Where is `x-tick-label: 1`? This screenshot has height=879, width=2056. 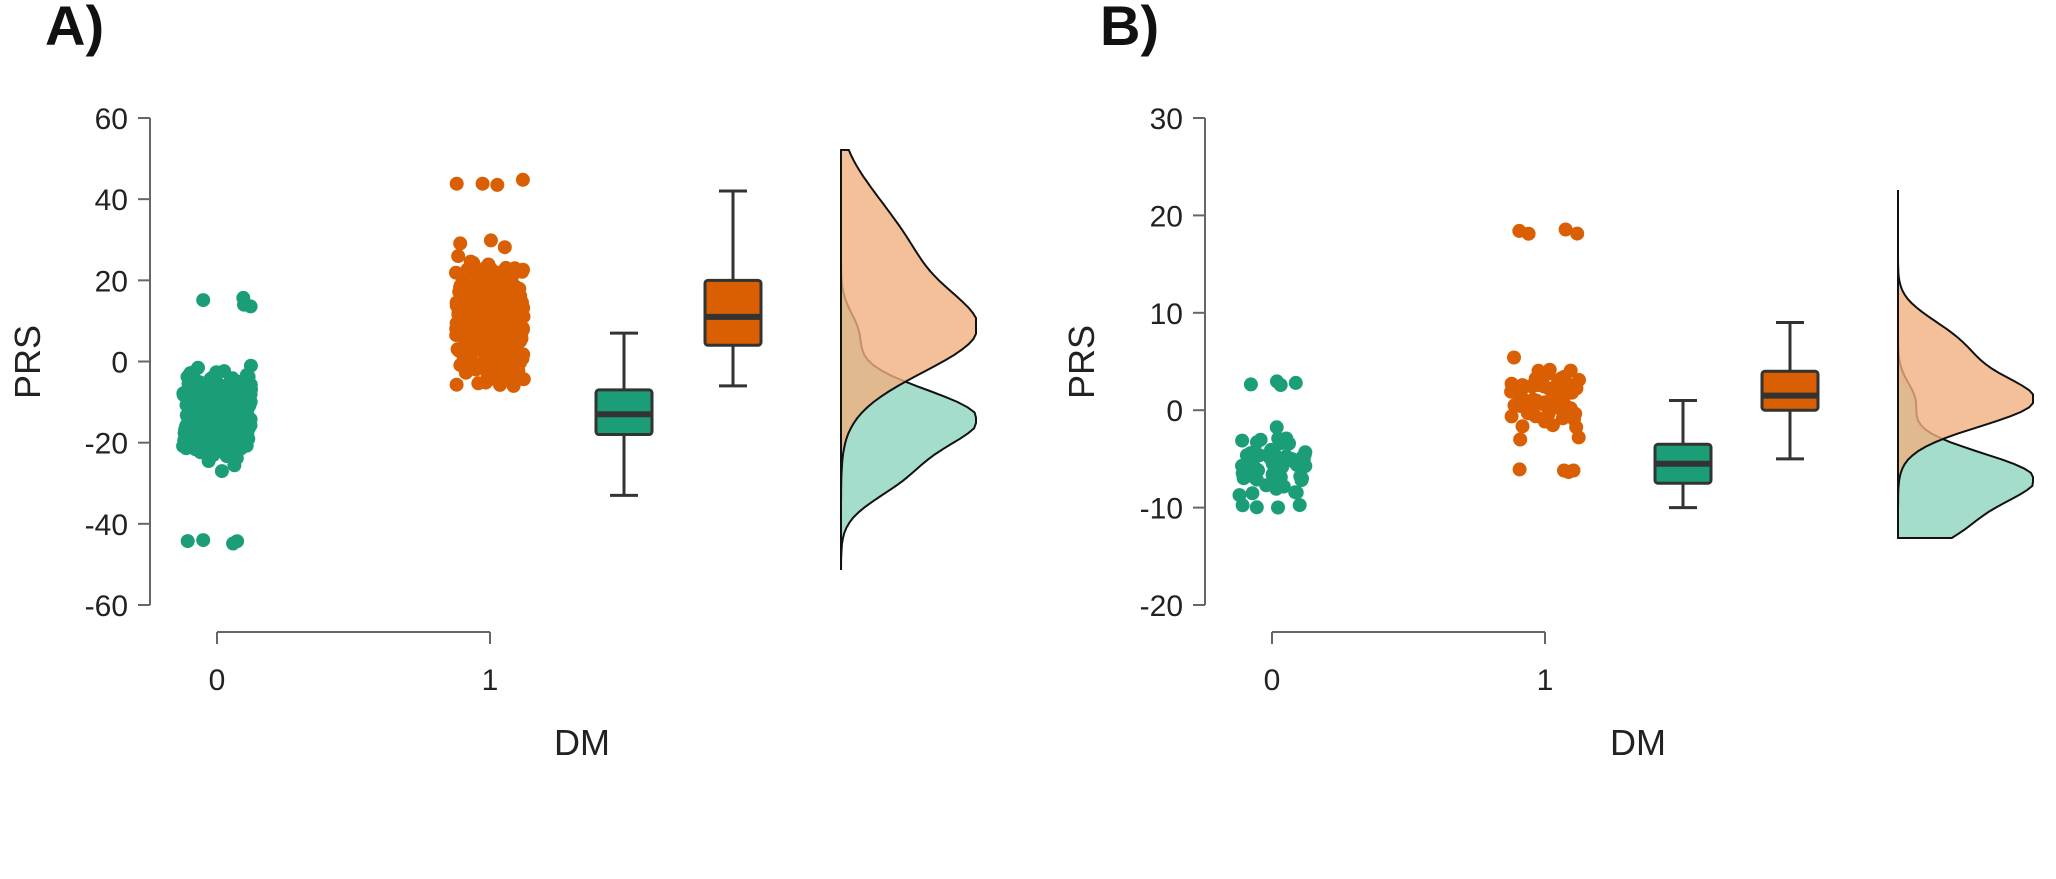
x-tick-label: 1 is located at coordinates (1545, 680).